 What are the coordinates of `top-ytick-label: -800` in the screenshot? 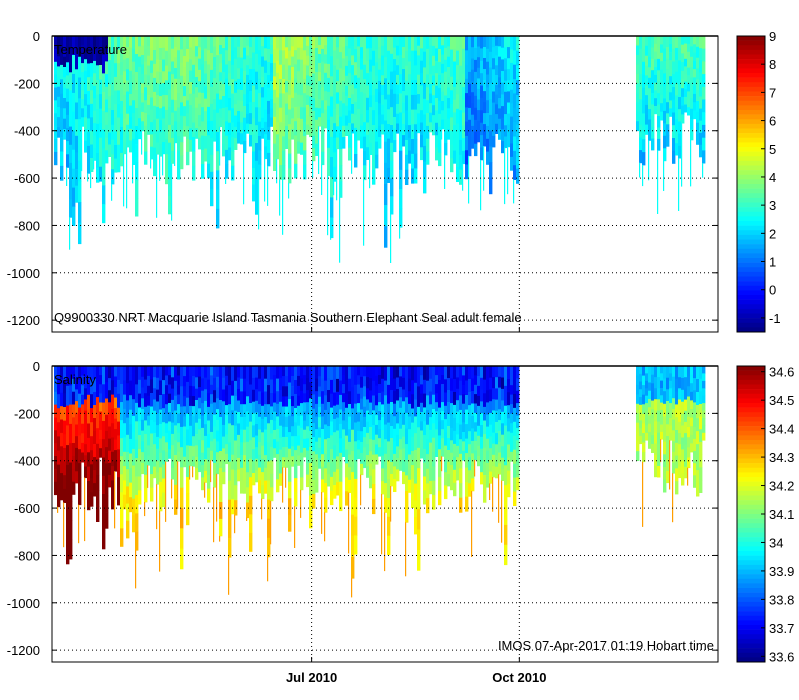 It's located at (27, 225).